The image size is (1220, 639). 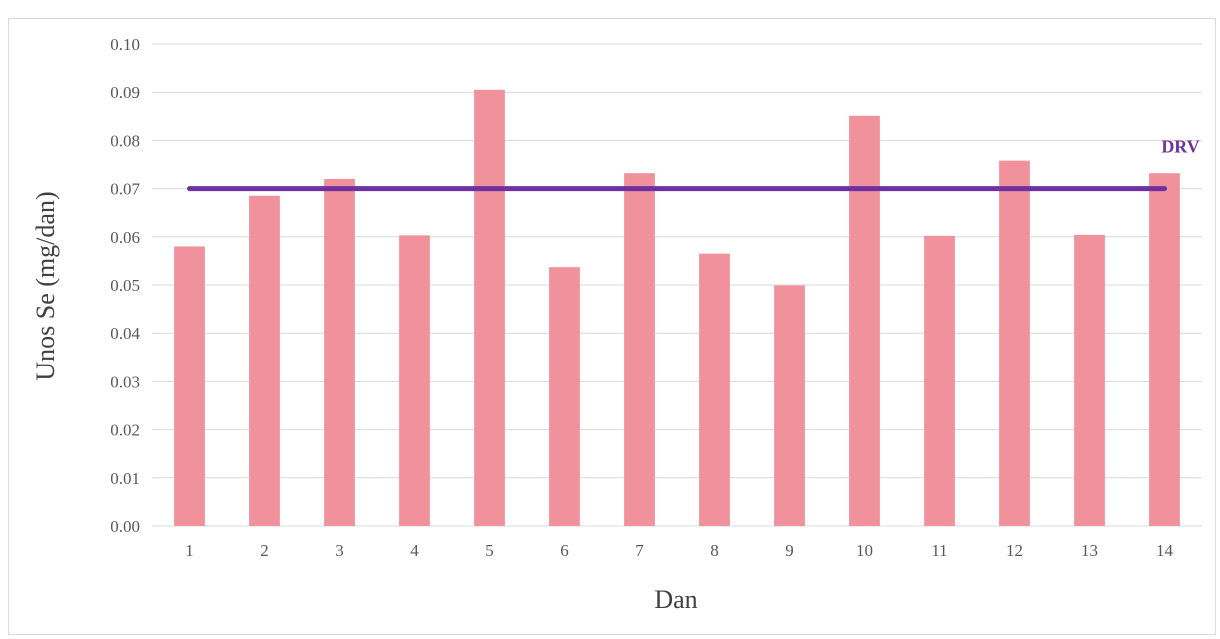 What do you see at coordinates (45, 285) in the screenshot?
I see `y-axis-title: Unos Se (mg/dan)` at bounding box center [45, 285].